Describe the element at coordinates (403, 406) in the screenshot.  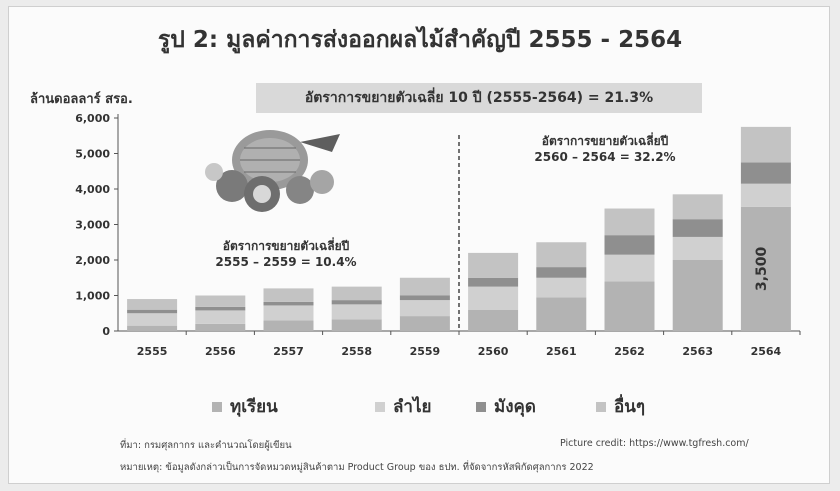
I see `legend-item-longan: ลำไย` at that location.